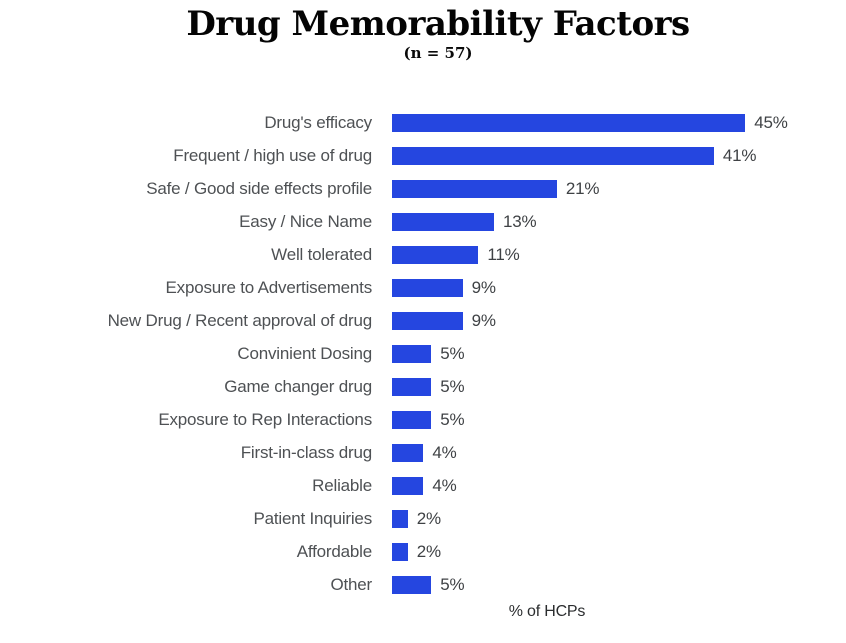 The height and width of the screenshot is (643, 846). I want to click on category-label: Affordable, so click(334, 551).